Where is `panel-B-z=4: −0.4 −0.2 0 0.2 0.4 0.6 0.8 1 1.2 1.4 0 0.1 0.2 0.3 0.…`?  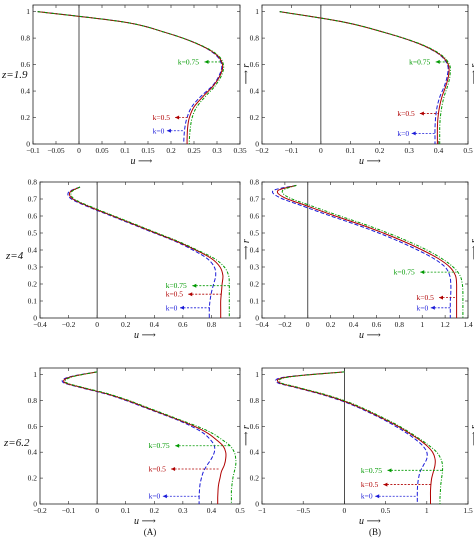
panel-B-z=4: −0.4 −0.2 0 0.2 0.4 0.6 0.8 1 1.2 1.4 0 0.1 0.2 0.3 0.… is located at coordinates (362, 260).